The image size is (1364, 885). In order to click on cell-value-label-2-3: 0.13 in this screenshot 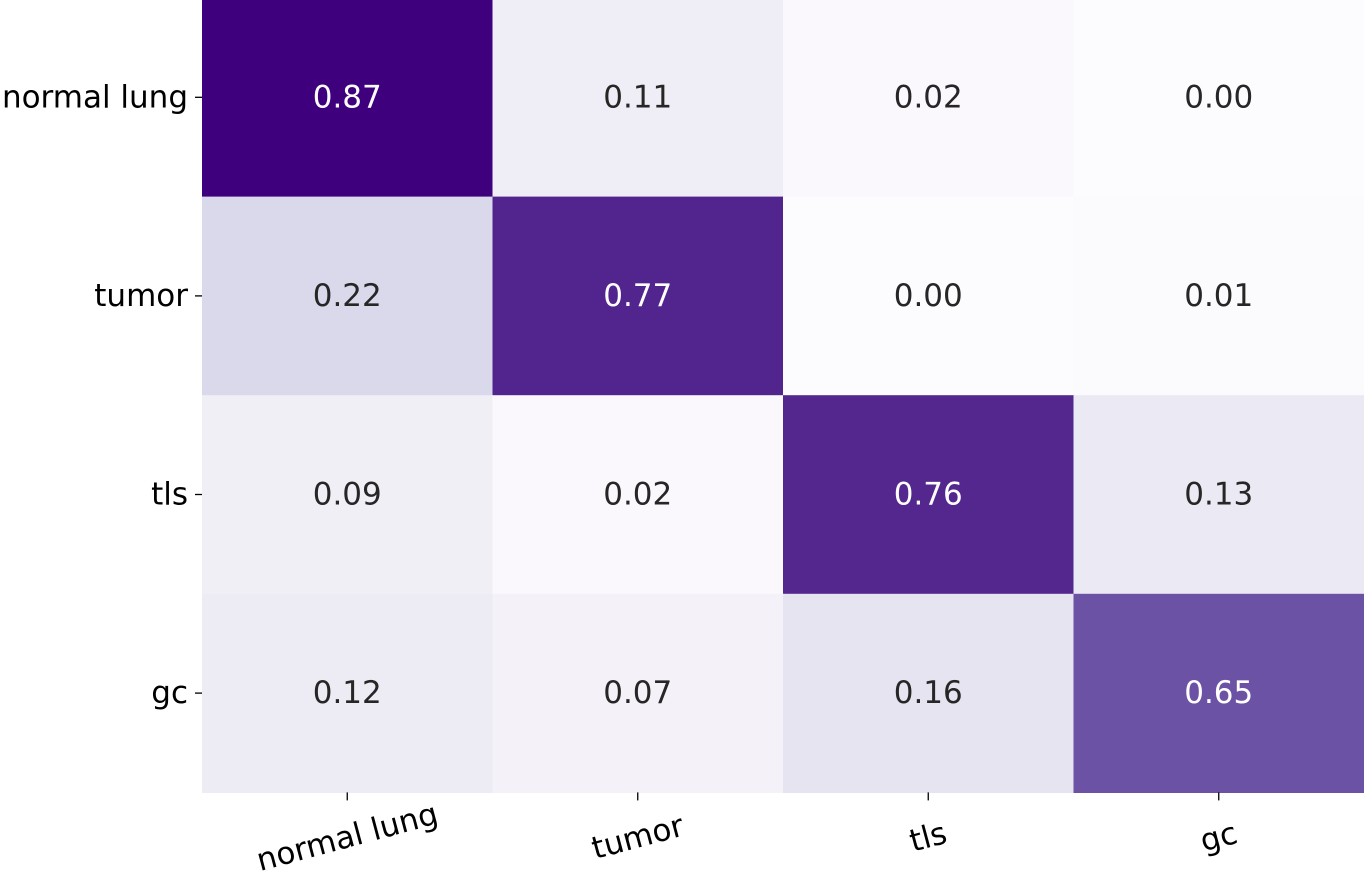, I will do `click(1218, 495)`.